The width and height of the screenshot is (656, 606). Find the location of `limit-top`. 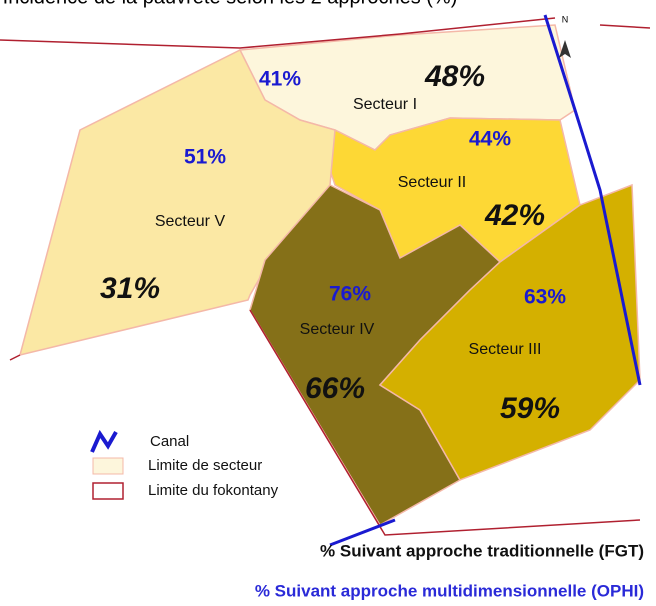

limit-top is located at coordinates (278, 33).